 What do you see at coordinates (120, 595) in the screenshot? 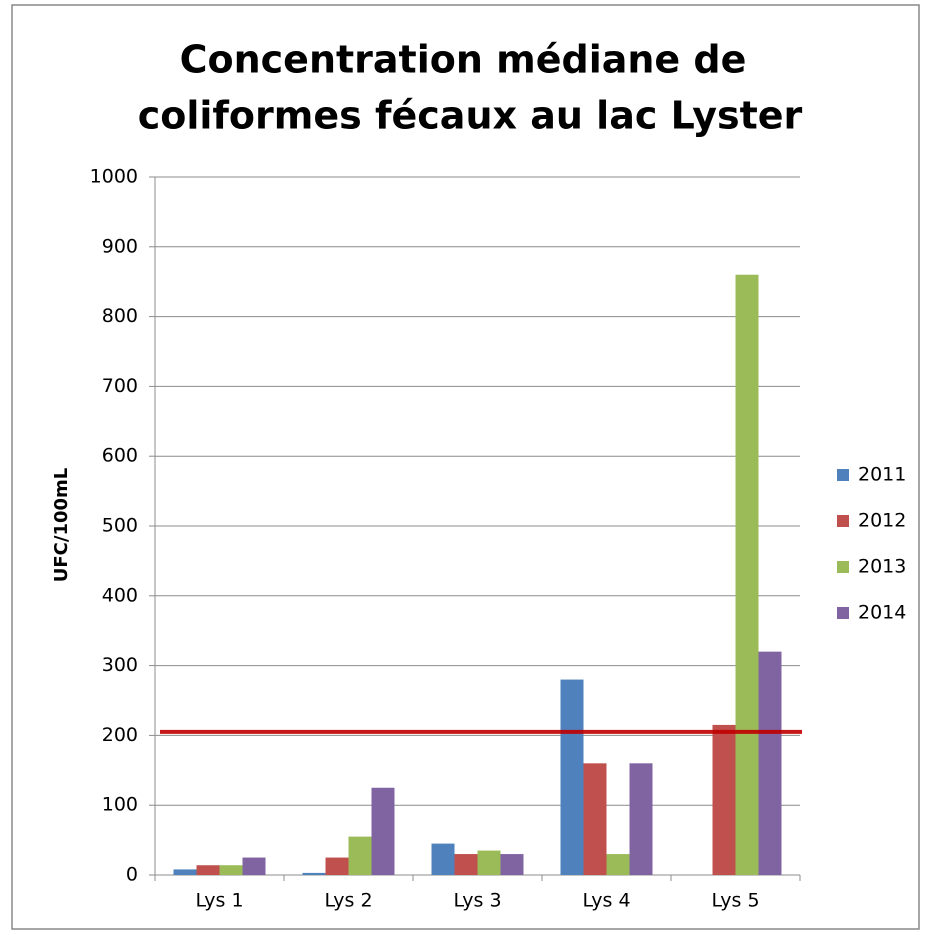
I see `y-tick-label: 400` at bounding box center [120, 595].